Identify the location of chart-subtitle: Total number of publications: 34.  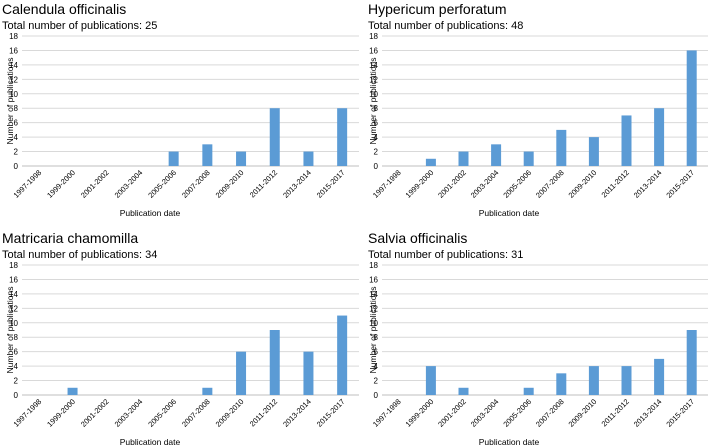
(79, 255).